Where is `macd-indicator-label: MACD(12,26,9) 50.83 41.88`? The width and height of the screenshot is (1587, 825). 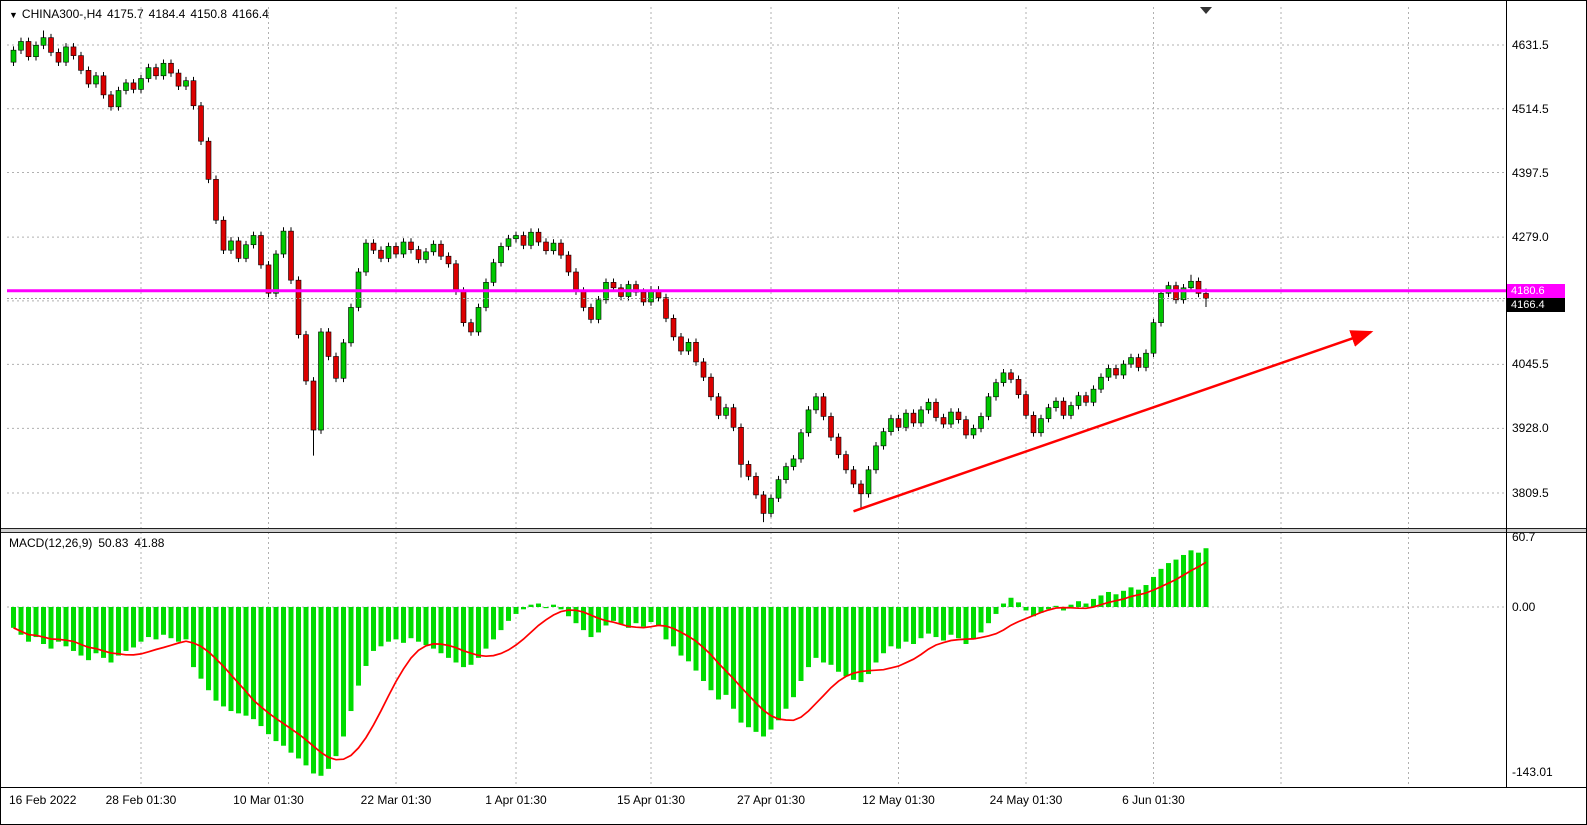
macd-indicator-label: MACD(12,26,9) 50.83 41.88 is located at coordinates (89, 543).